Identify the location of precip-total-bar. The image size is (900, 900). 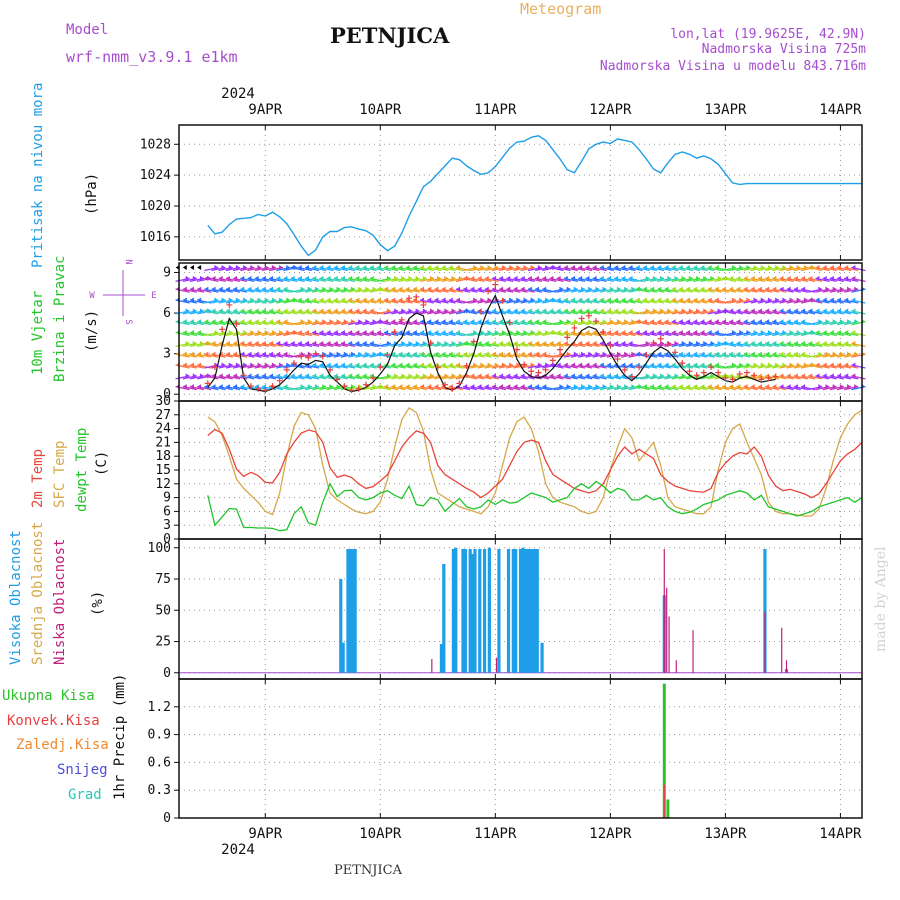
(668, 808).